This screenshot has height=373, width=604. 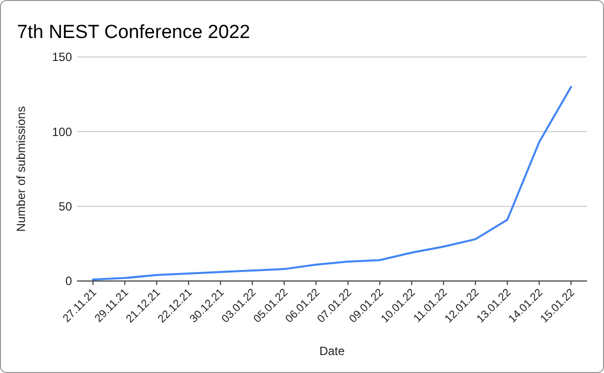 I want to click on y-tick-label: 50, so click(x=65, y=207).